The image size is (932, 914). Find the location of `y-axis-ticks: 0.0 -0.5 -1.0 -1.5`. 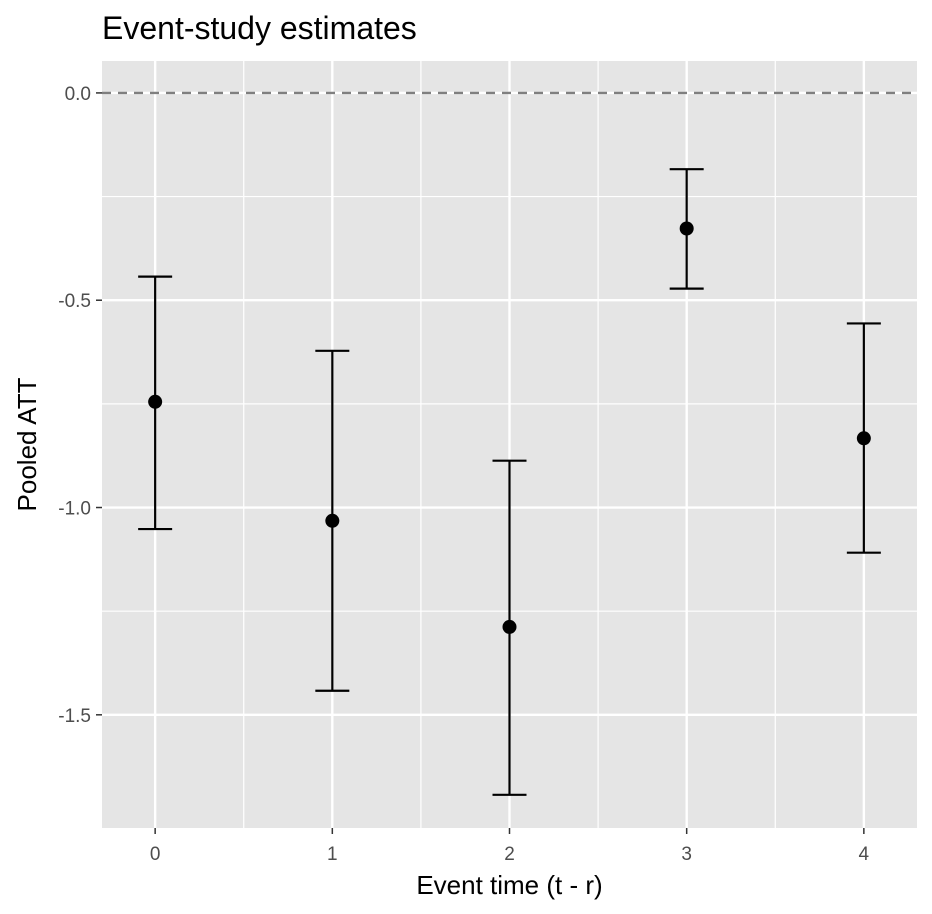

y-axis-ticks: 0.0 -0.5 -1.0 -1.5 is located at coordinates (80, 405).